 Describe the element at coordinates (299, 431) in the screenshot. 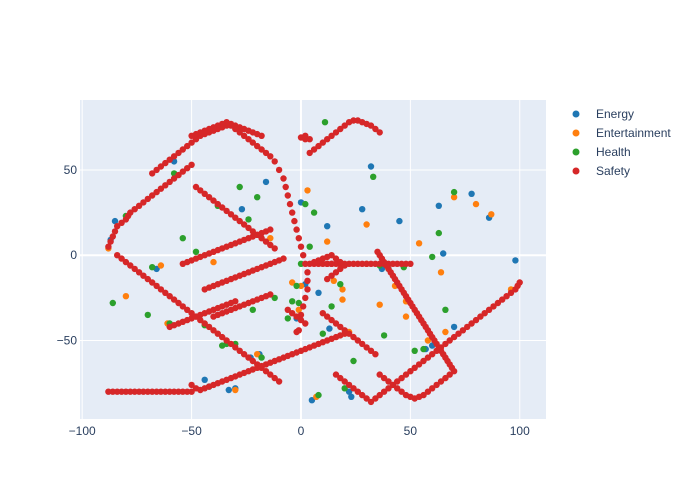

I see `x-axis-ticks: −100 −50 0 50 100` at that location.